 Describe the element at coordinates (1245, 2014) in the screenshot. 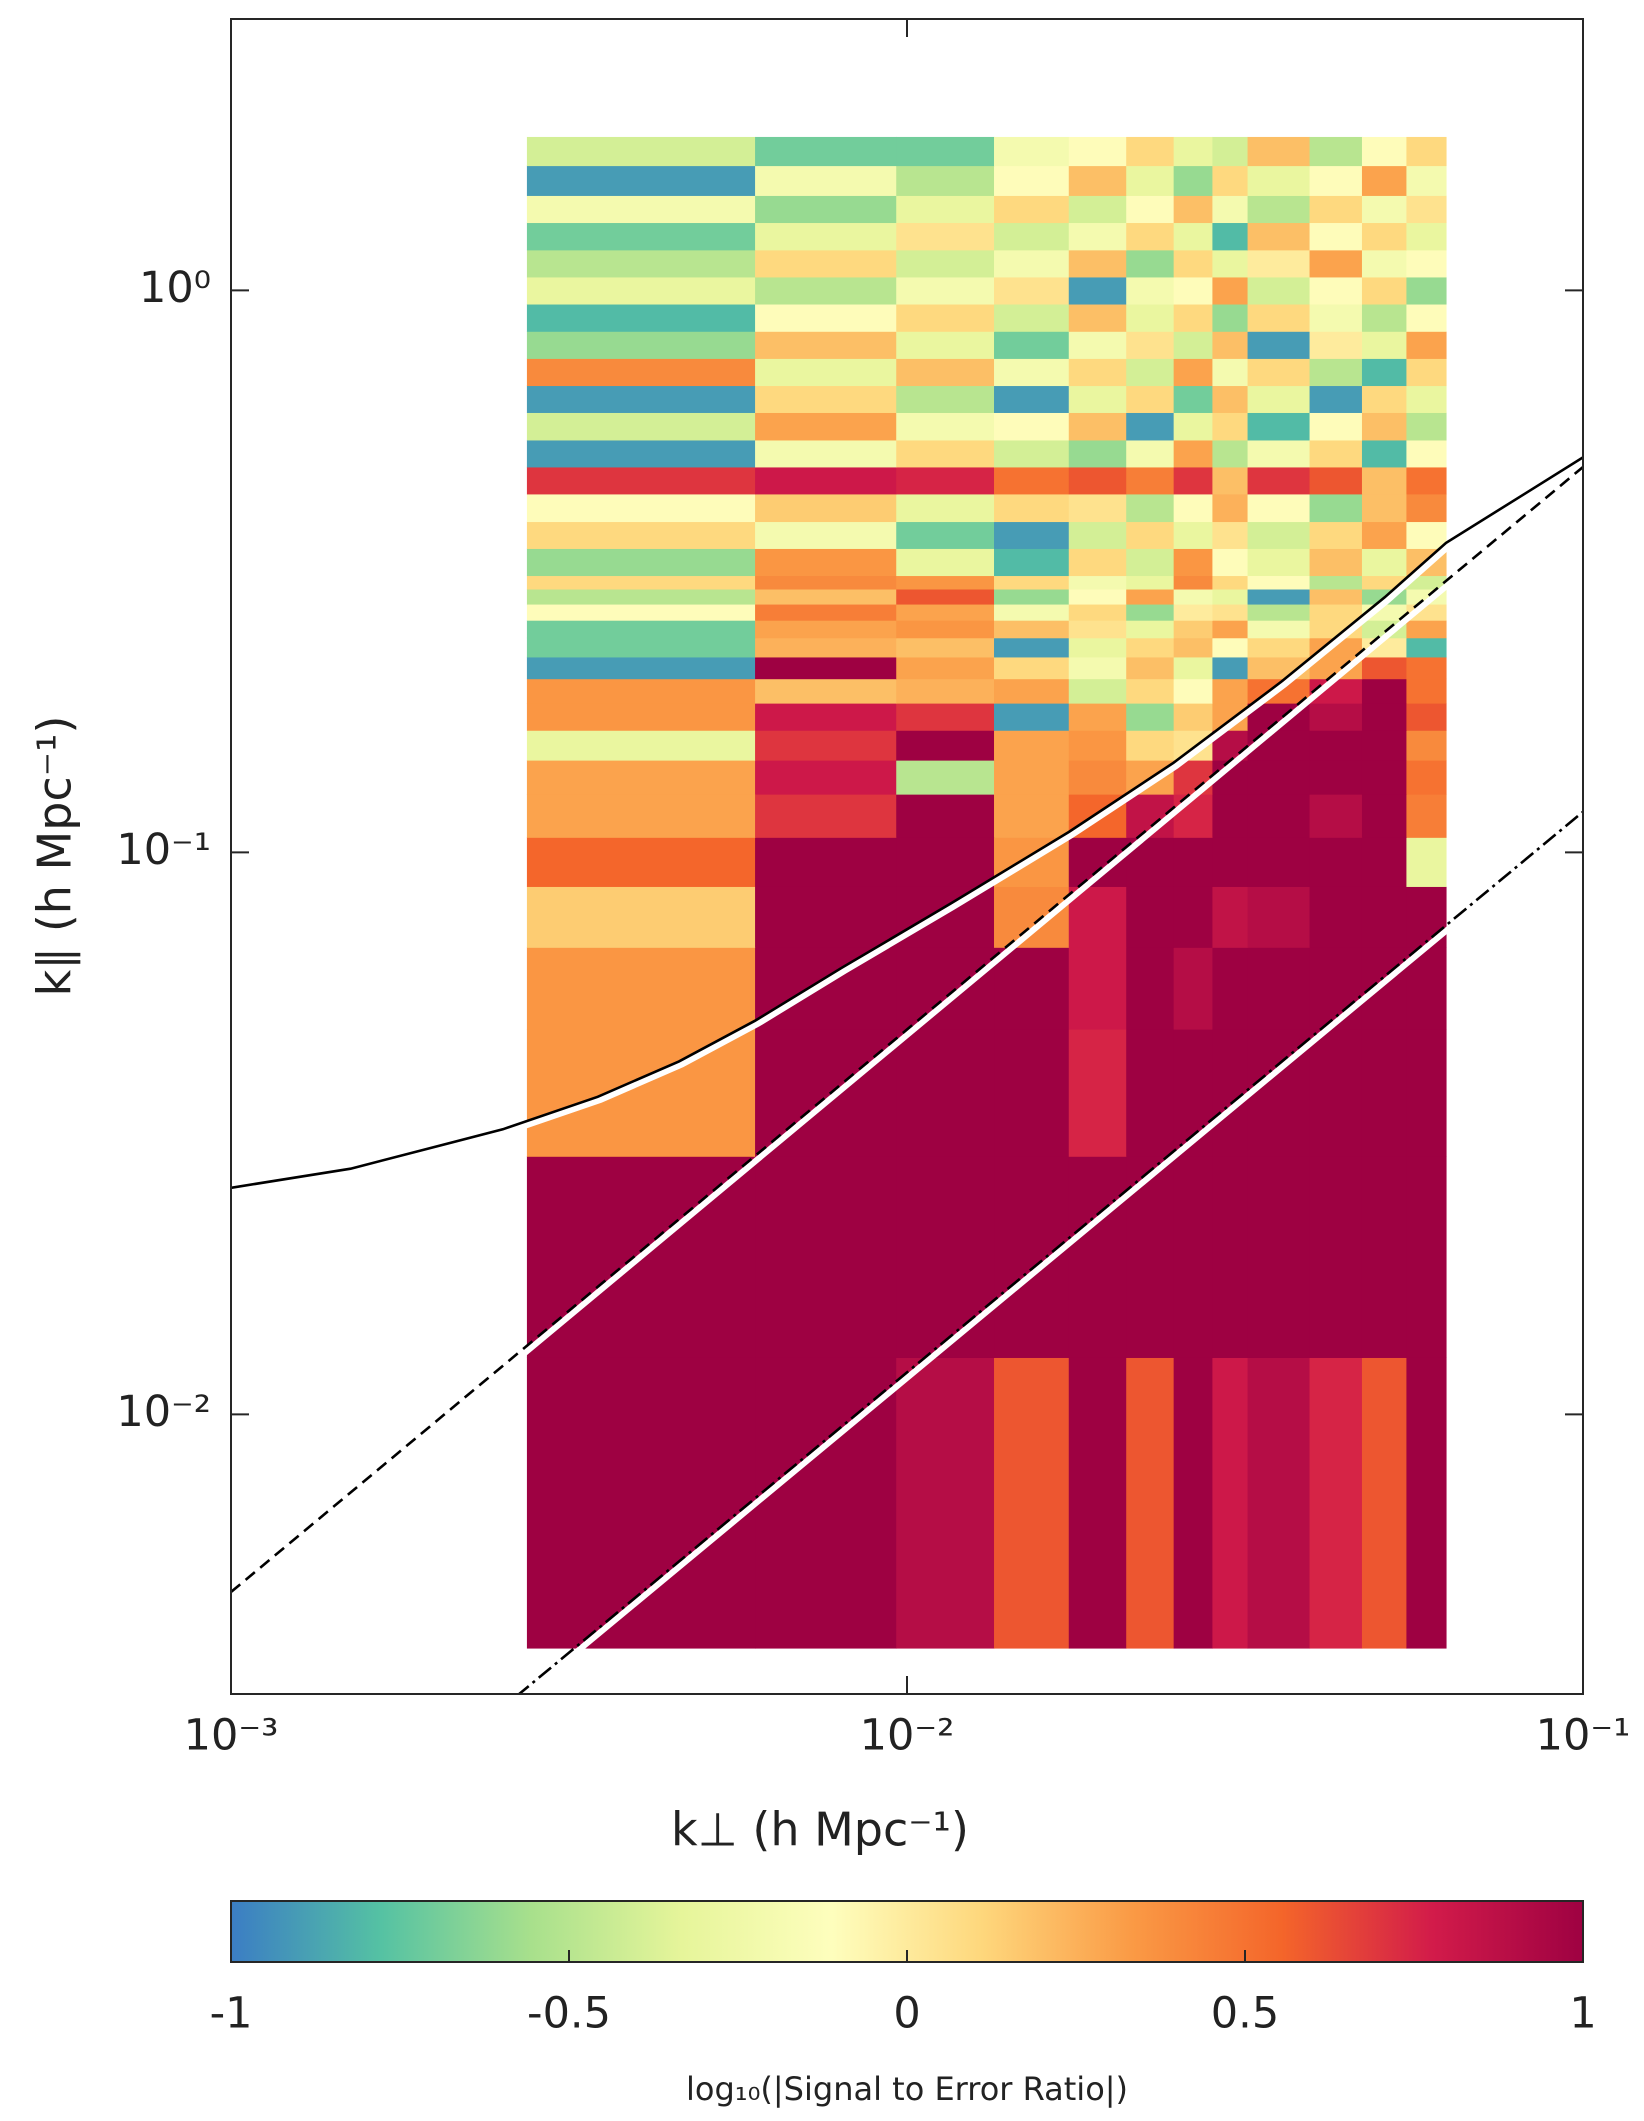

I see `colorbar-tick-label: 0.5` at that location.